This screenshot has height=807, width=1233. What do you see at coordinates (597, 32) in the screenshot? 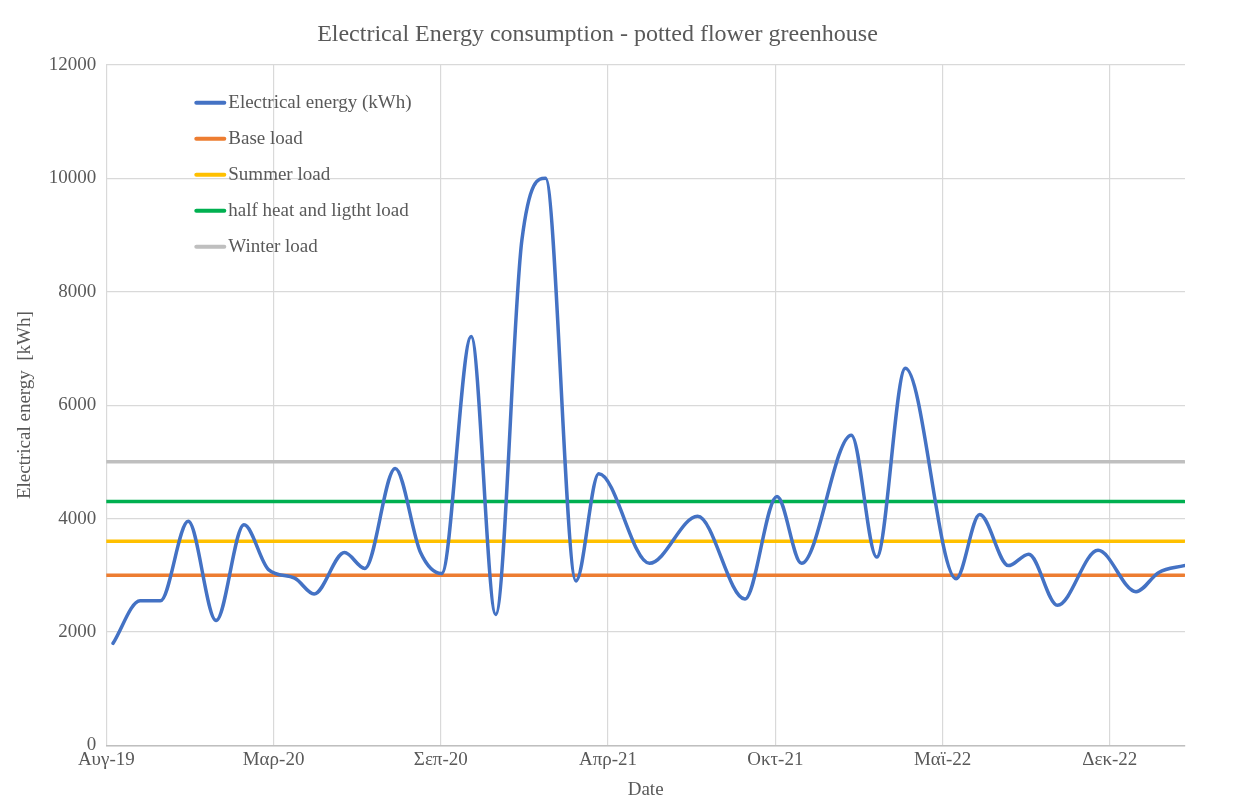
I see `chart-title: Electrical Energy consumption - potted flower greenhouse` at bounding box center [597, 32].